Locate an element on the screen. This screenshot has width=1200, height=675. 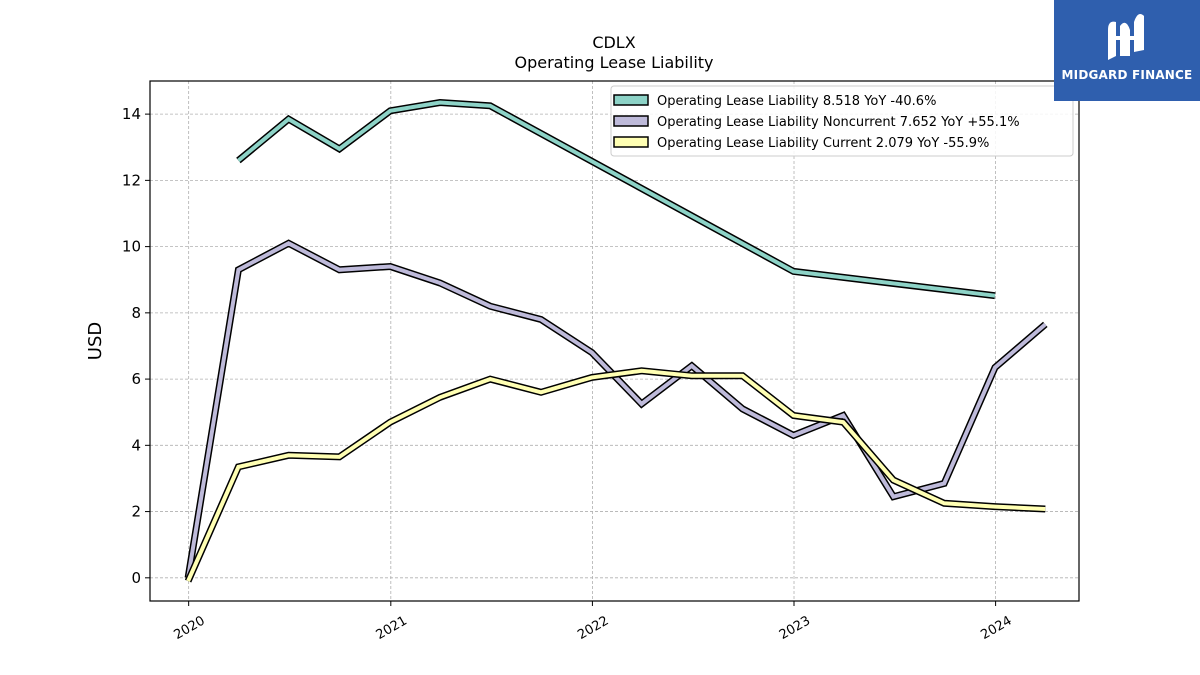
y-axis: 0 2 4 6 8 10 12 14 is located at coordinates (136, 346).